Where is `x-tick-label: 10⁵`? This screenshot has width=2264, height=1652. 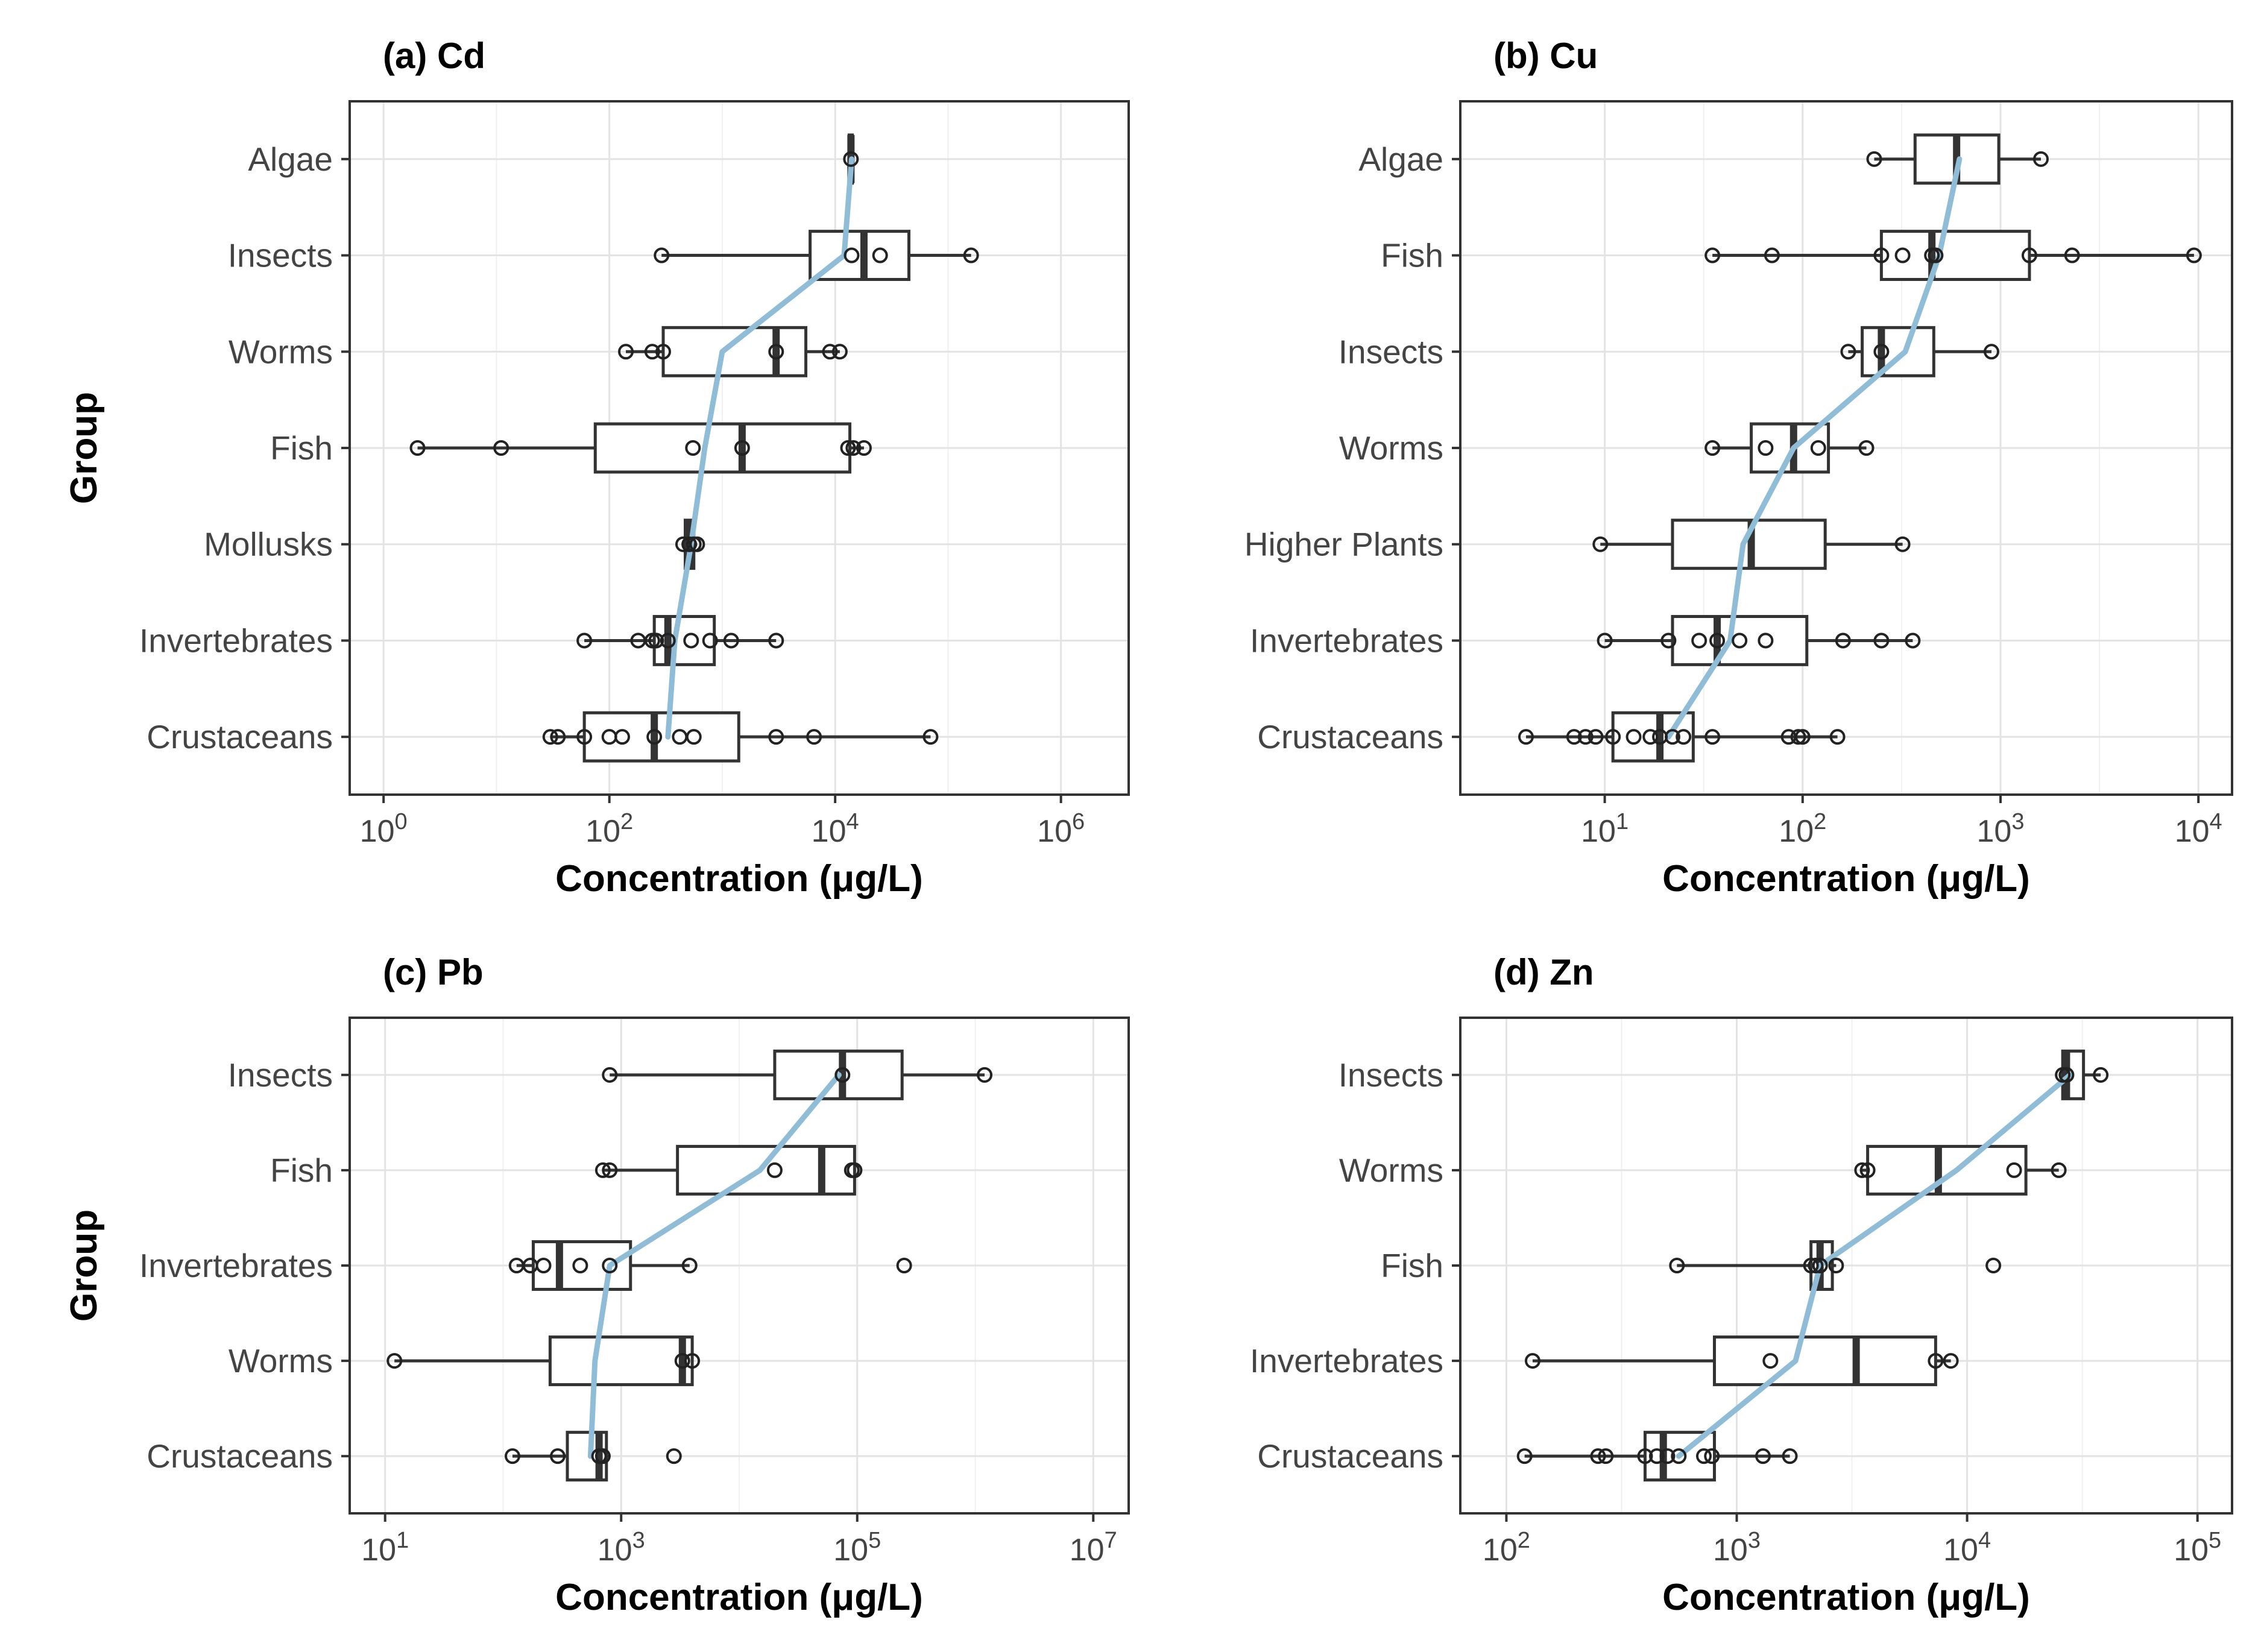
x-tick-label: 10⁵ is located at coordinates (857, 1548).